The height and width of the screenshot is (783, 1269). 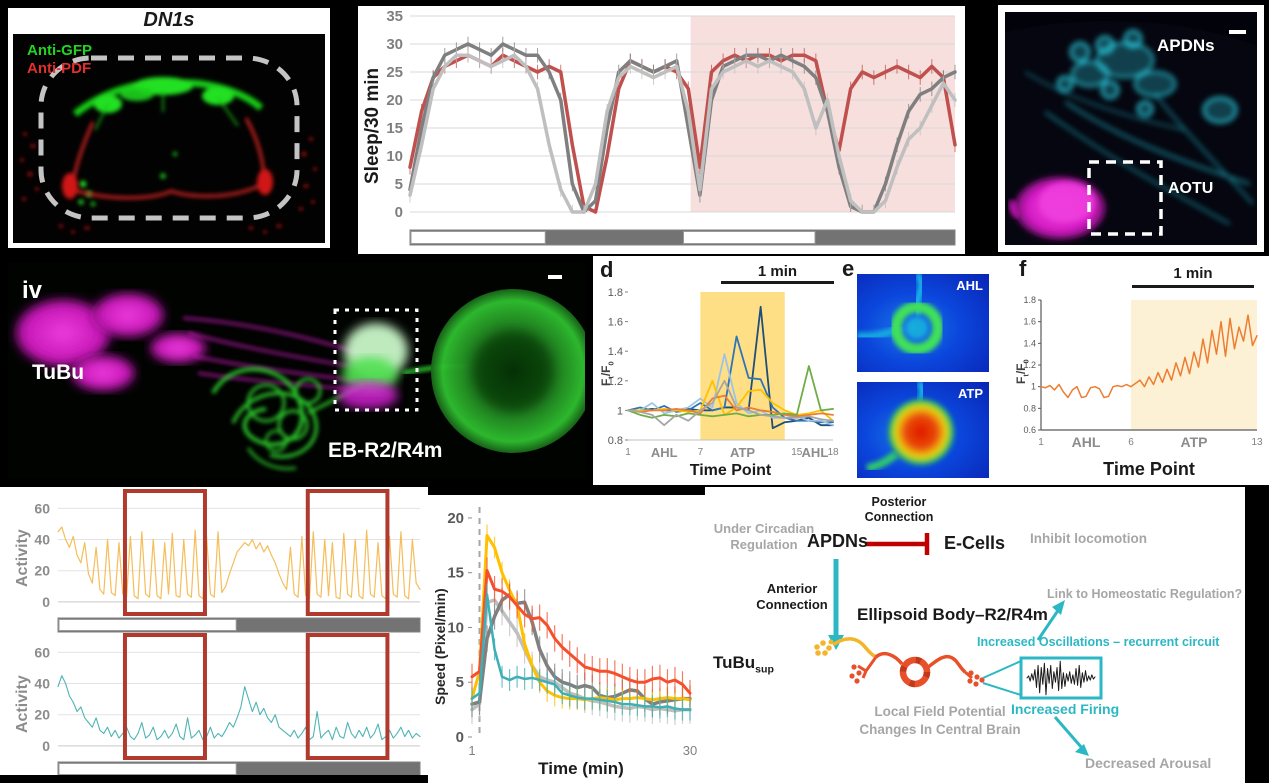 I want to click on activity-bottom-y-label: Activity, so click(x=22, y=704).